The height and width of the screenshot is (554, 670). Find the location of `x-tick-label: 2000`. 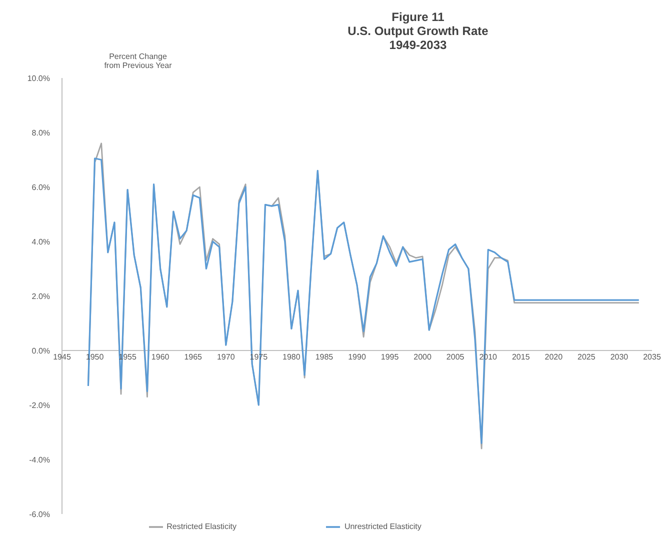

x-tick-label: 2000 is located at coordinates (423, 357).